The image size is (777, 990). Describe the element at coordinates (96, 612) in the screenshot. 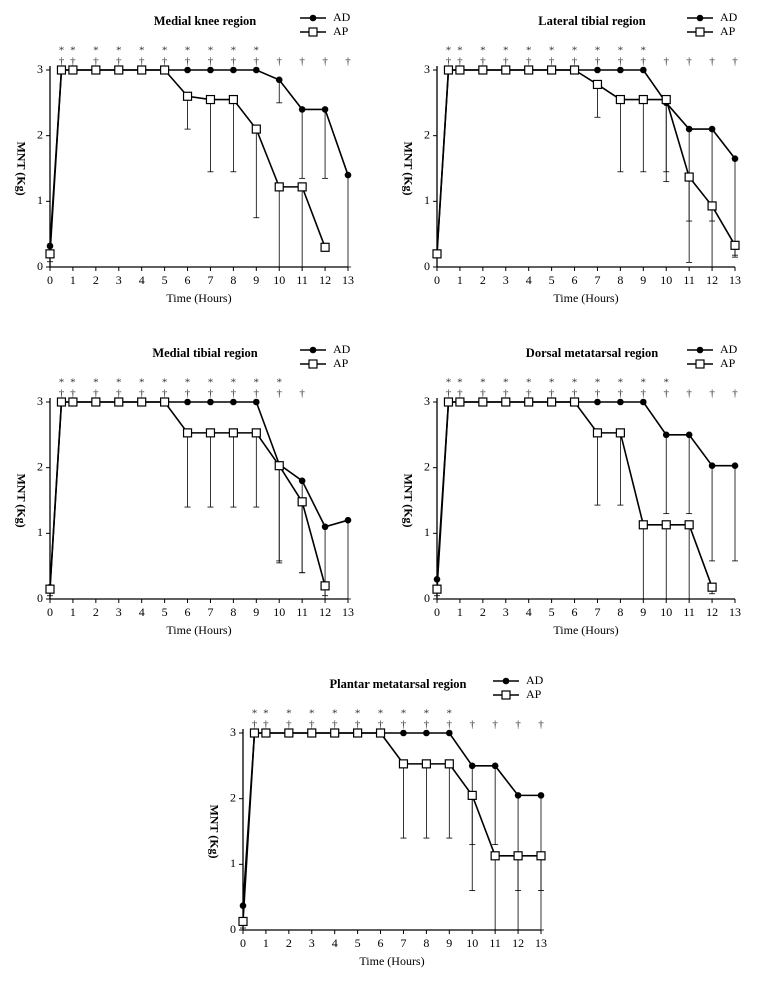

I see `x-tick-label: 2` at that location.